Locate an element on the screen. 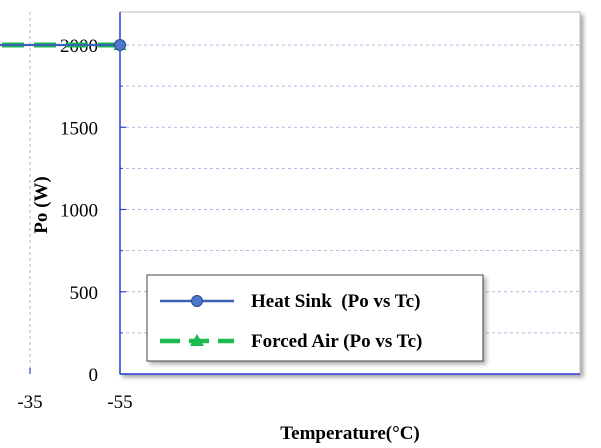  x-axis-title: Temperature(°C) is located at coordinates (350, 433).